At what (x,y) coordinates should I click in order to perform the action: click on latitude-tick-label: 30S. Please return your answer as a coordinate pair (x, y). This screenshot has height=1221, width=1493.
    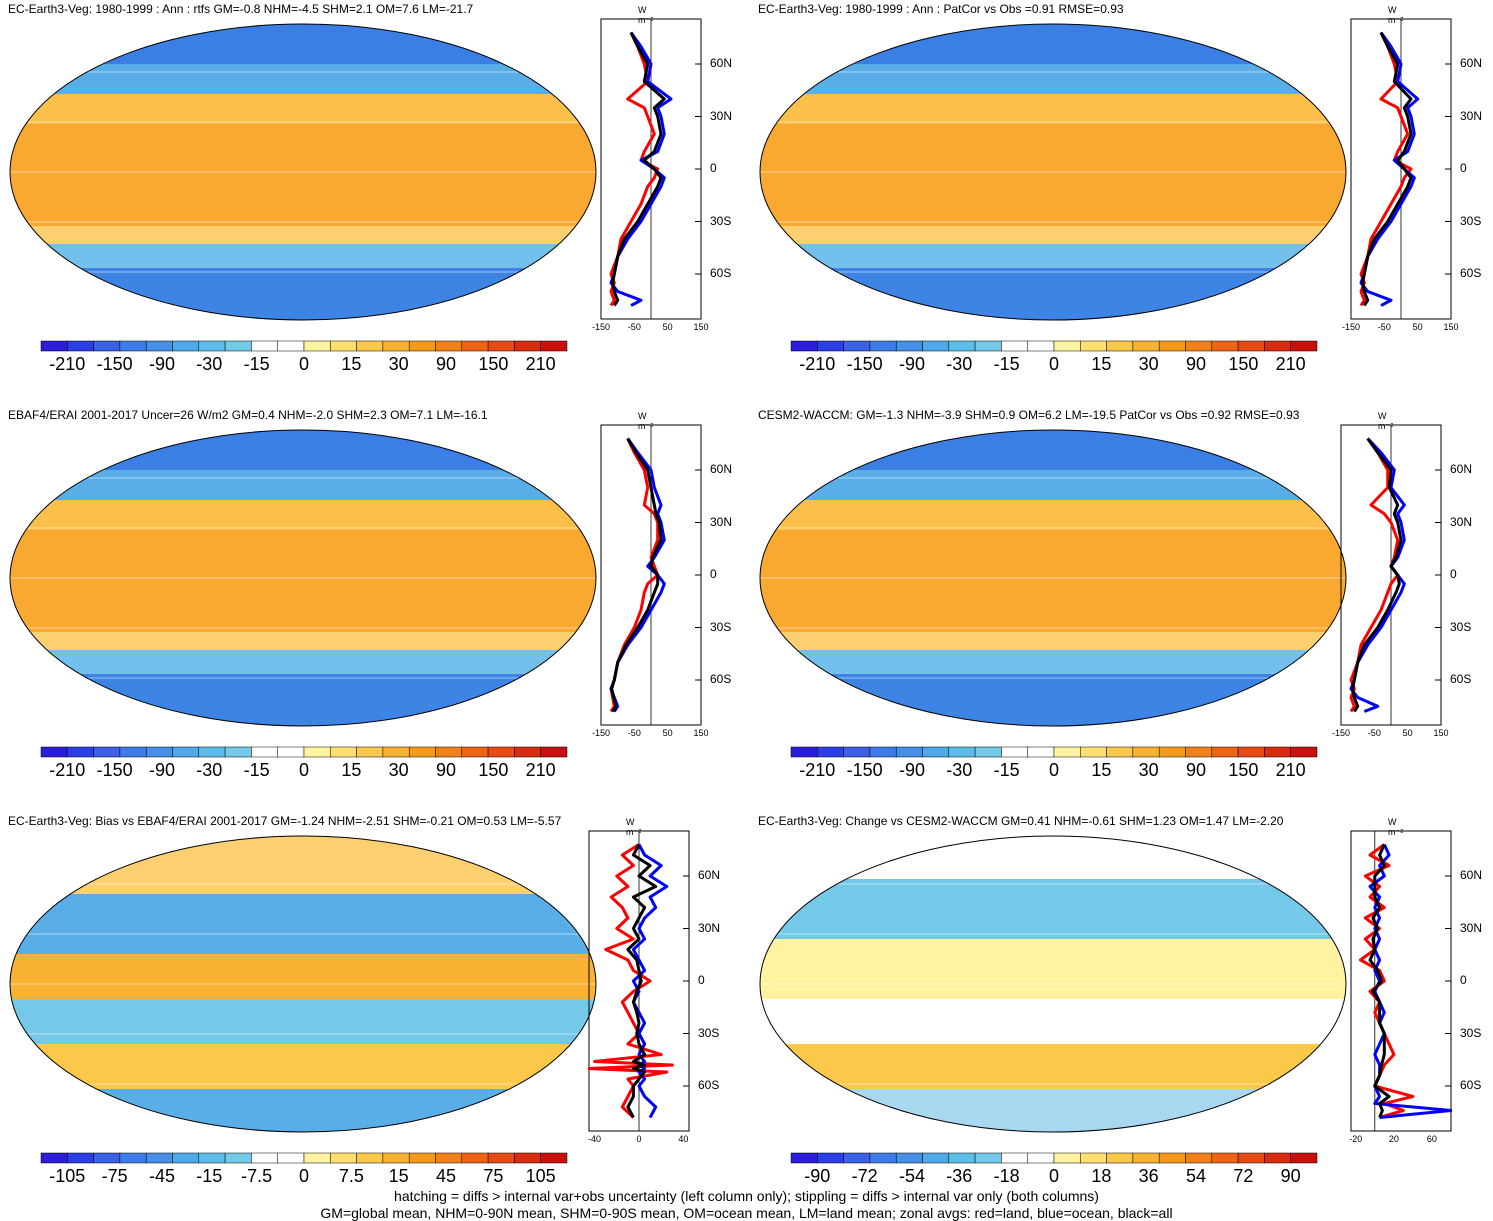
    Looking at the image, I should click on (1460, 627).